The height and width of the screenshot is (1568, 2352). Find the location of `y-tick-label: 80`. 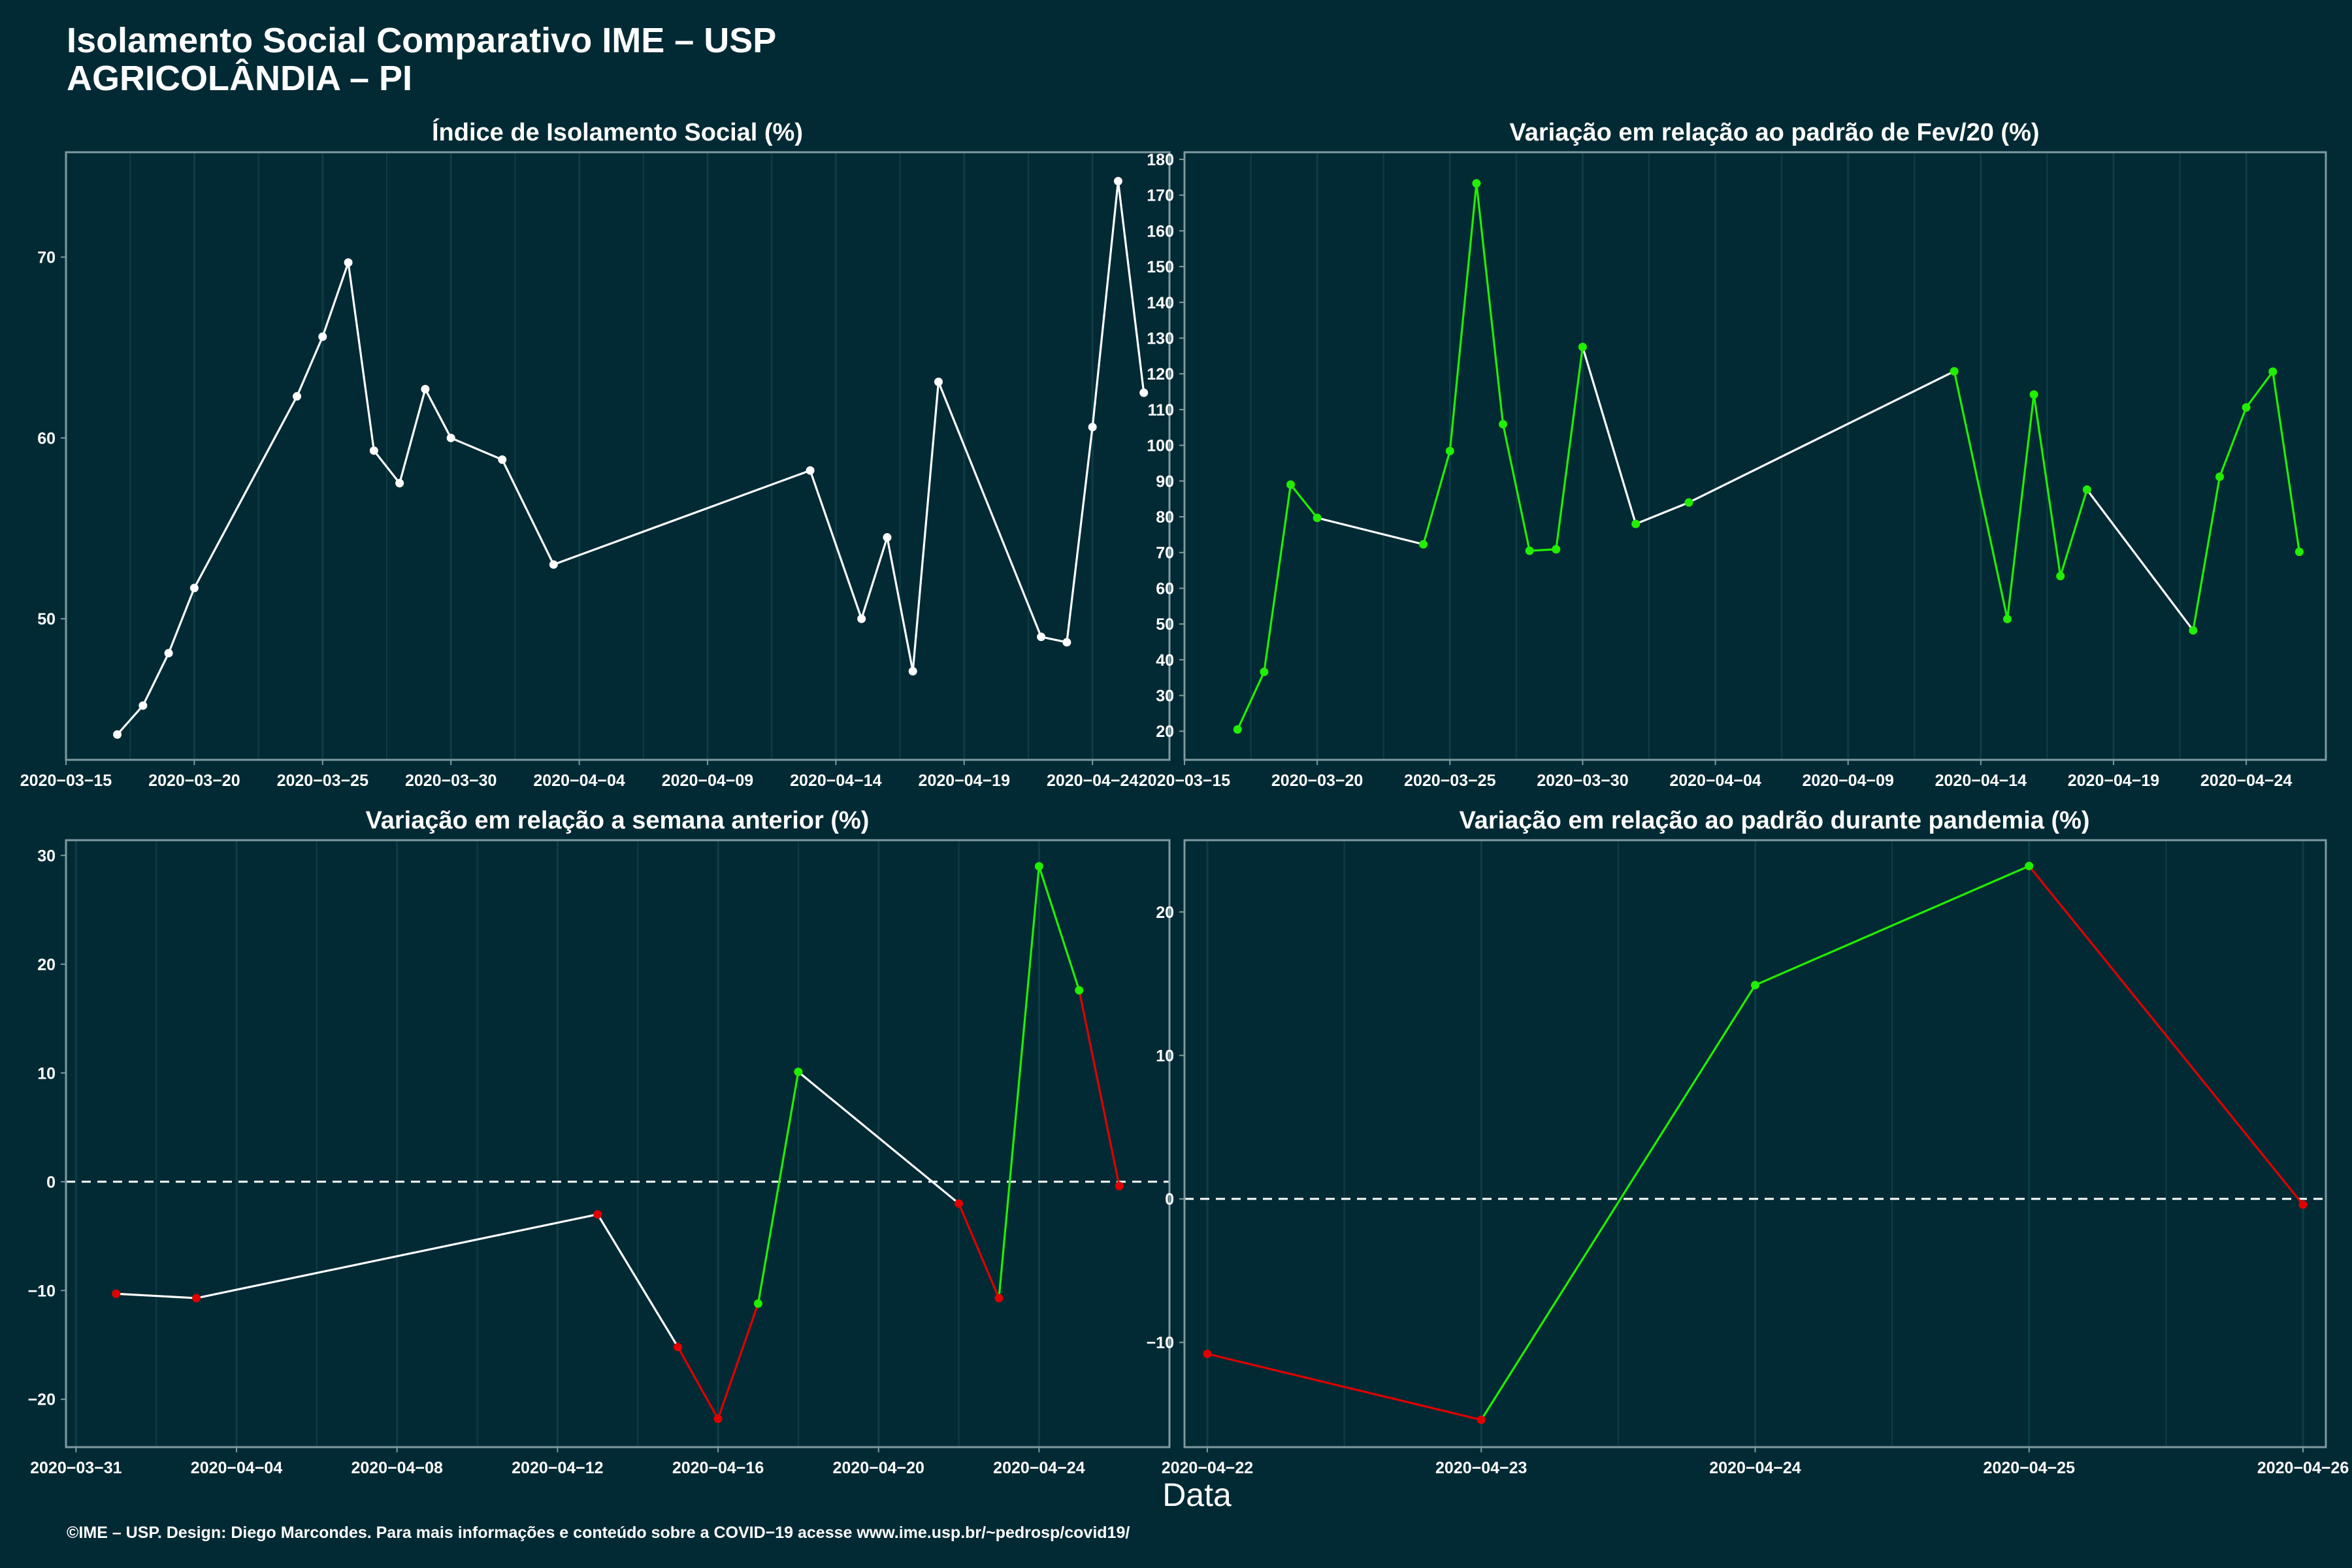

y-tick-label: 80 is located at coordinates (1165, 517).